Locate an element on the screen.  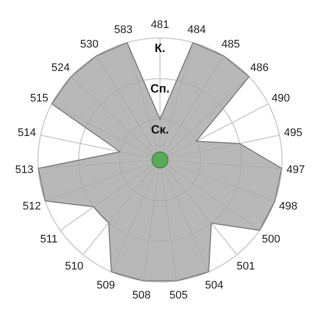
y-tick-label: Сп. is located at coordinates (160, 89).